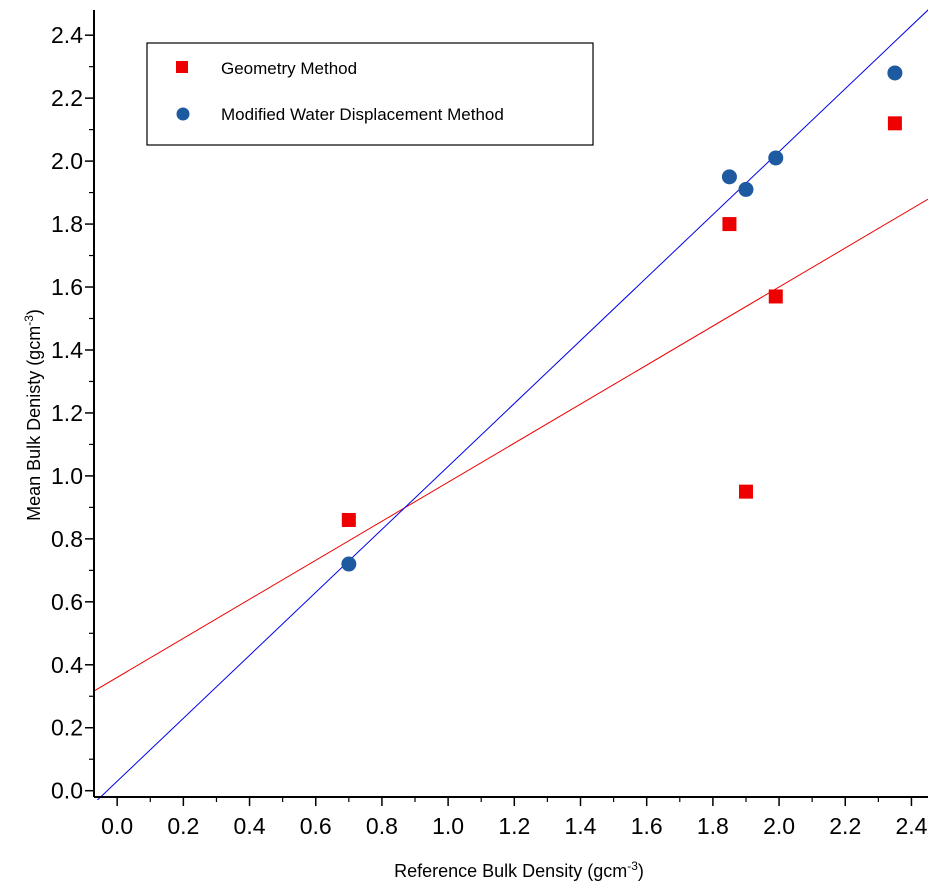  I want to click on x-tick-label: 1.4, so click(581, 826).